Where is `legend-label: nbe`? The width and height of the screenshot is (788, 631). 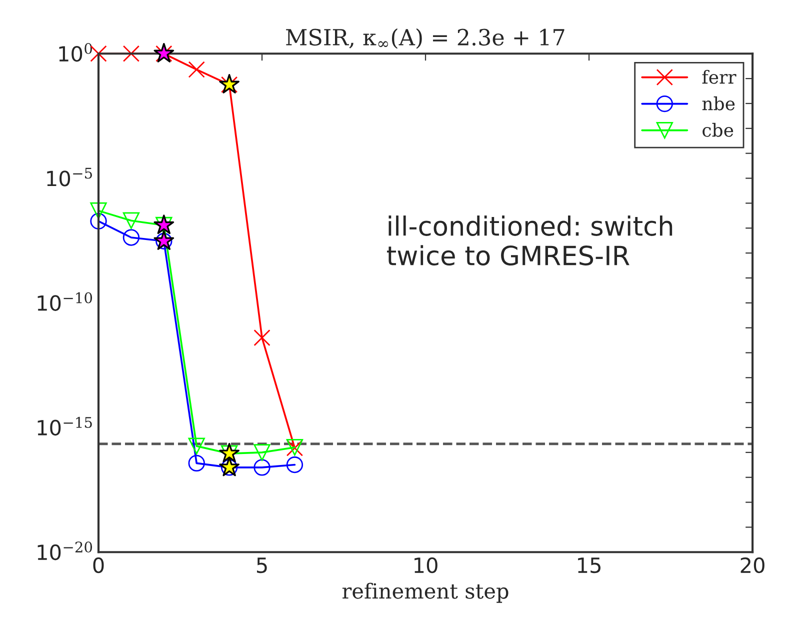 legend-label: nbe is located at coordinates (718, 103).